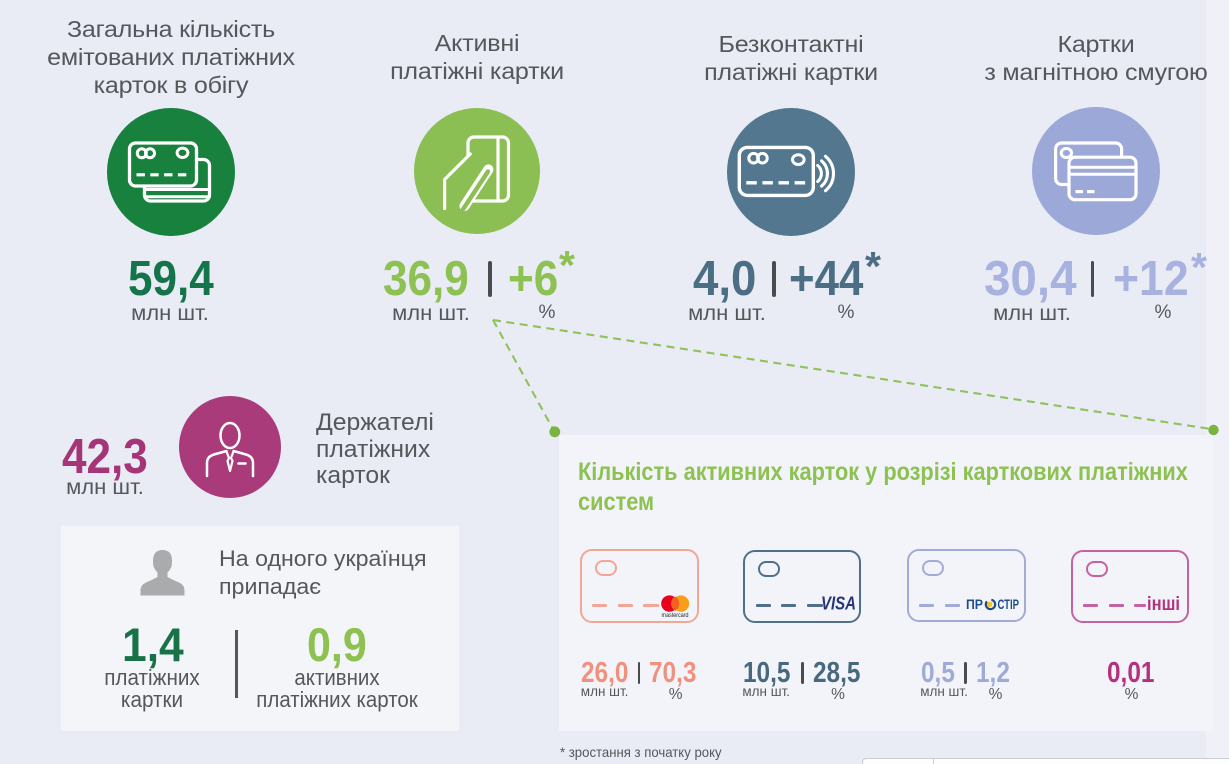 This screenshot has width=1229, height=764. What do you see at coordinates (838, 604) in the screenshot?
I see `svg-text: VISA` at bounding box center [838, 604].